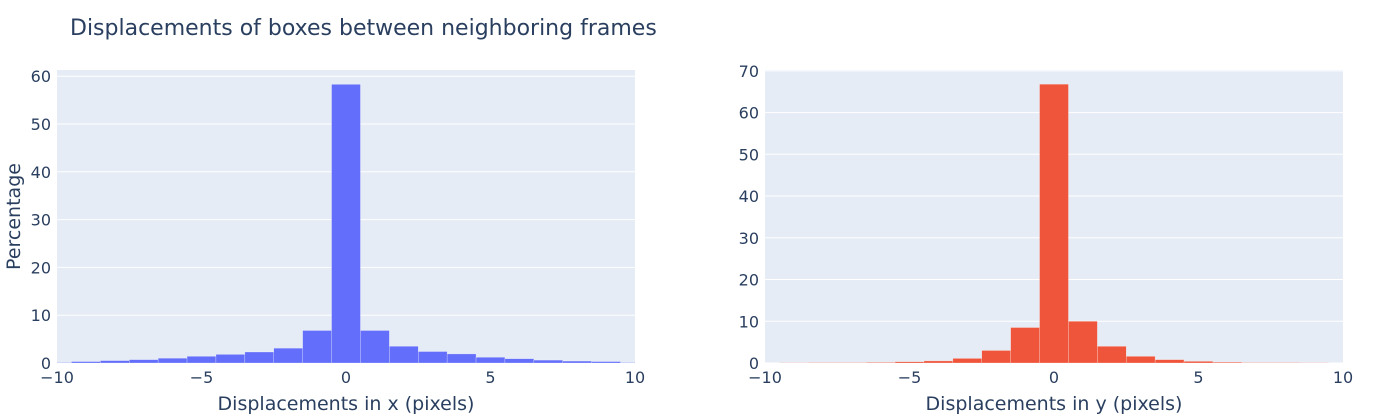 The image size is (1400, 420). What do you see at coordinates (1054, 404) in the screenshot?
I see `x-axis-title: Displacements in y (pixels)` at bounding box center [1054, 404].